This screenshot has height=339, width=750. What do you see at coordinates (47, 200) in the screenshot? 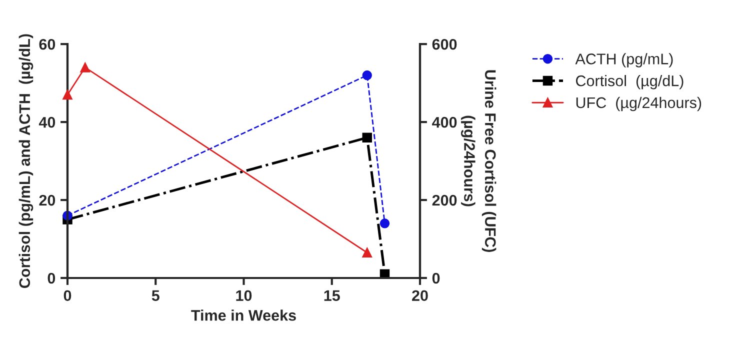
I see `y-tick-label: 20` at bounding box center [47, 200].